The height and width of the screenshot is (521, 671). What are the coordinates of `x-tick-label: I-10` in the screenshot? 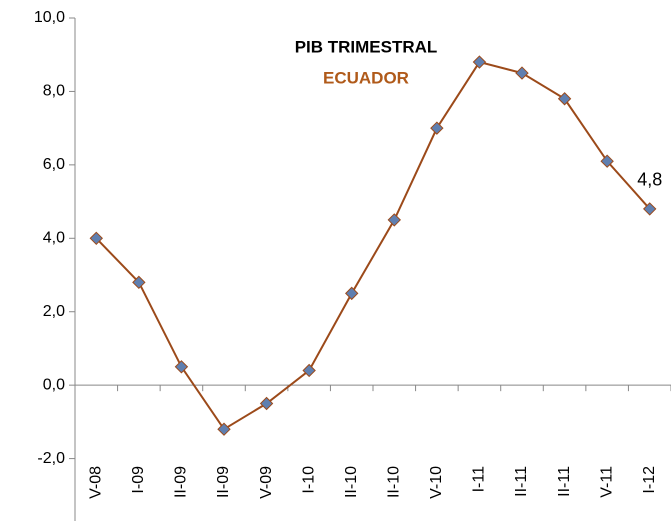 It's located at (308, 480).